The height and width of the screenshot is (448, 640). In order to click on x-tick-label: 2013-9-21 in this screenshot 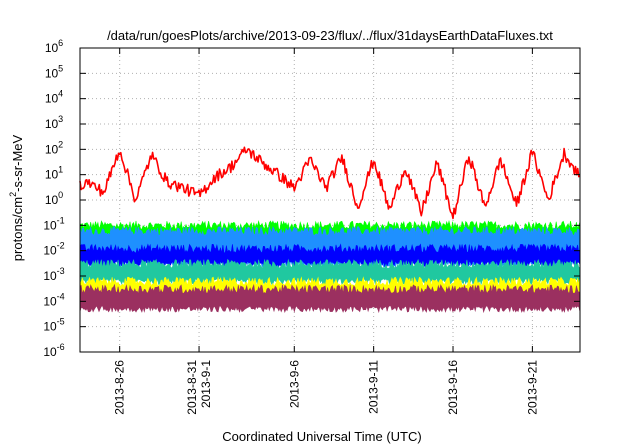, I will do `click(532, 387)`.